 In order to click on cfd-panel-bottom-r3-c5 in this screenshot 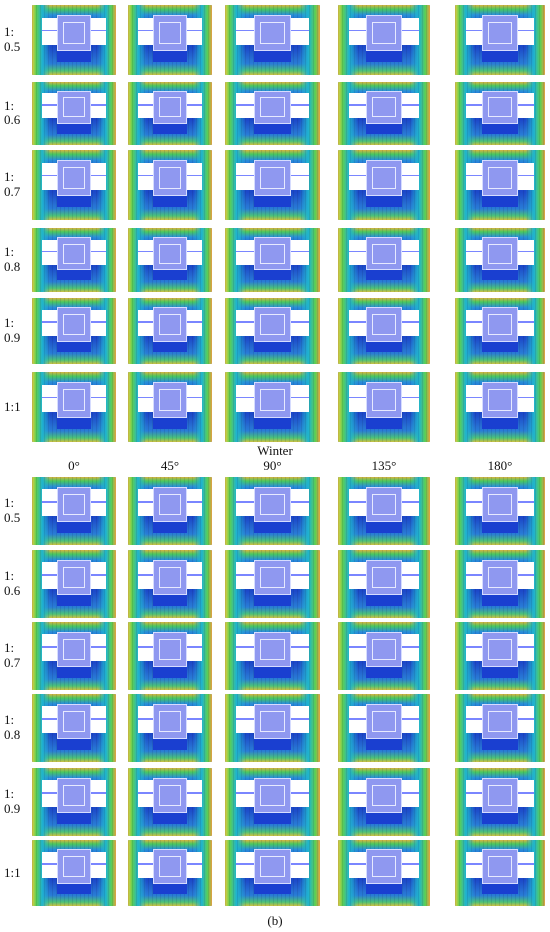, I will do `click(500, 656)`.